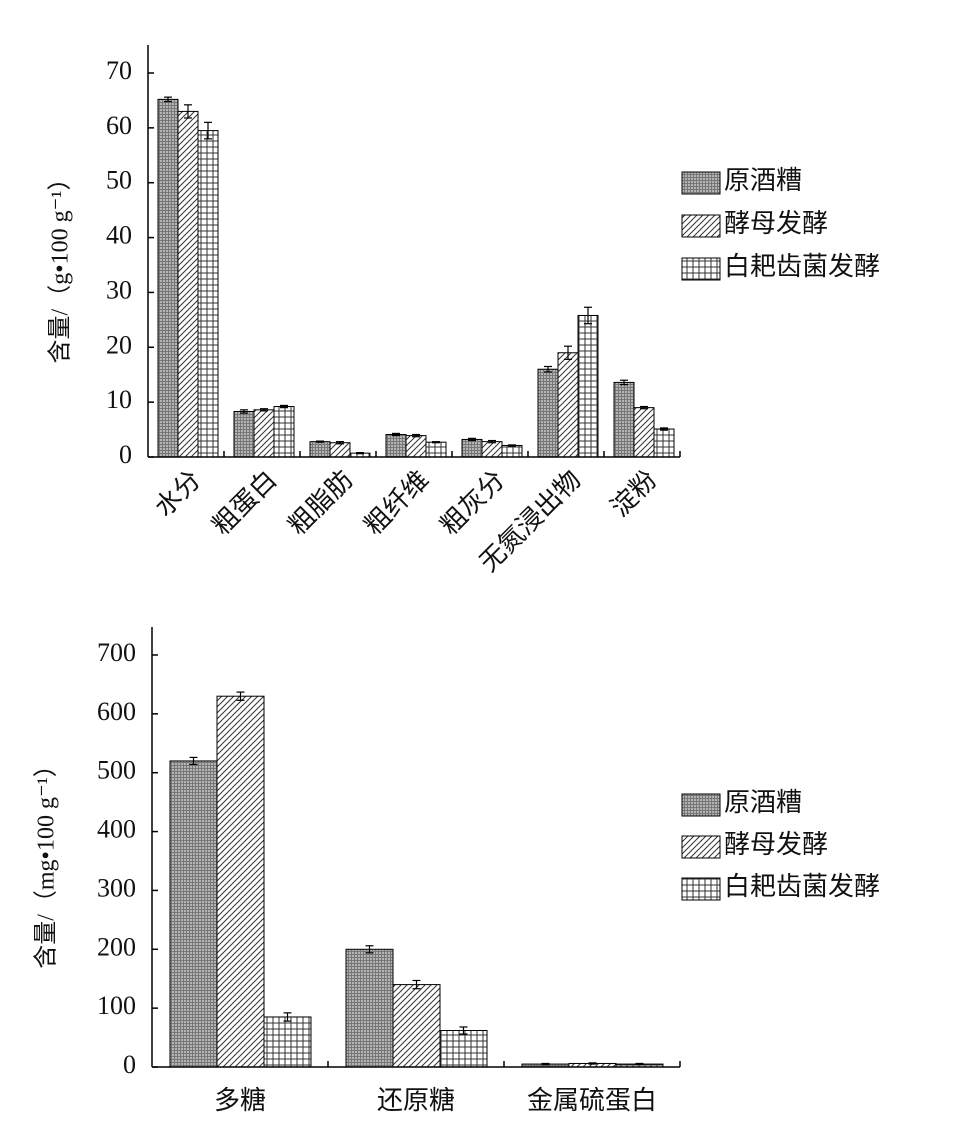 The width and height of the screenshot is (966, 1140). What do you see at coordinates (60, 265) in the screenshot?
I see `y-axis-label: 含量/（g•100 g⁻¹）` at bounding box center [60, 265].